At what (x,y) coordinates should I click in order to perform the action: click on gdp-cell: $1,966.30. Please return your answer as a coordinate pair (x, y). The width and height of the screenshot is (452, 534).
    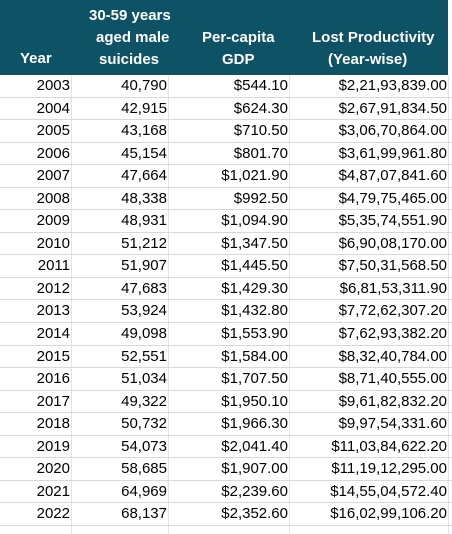
    Looking at the image, I should click on (254, 424).